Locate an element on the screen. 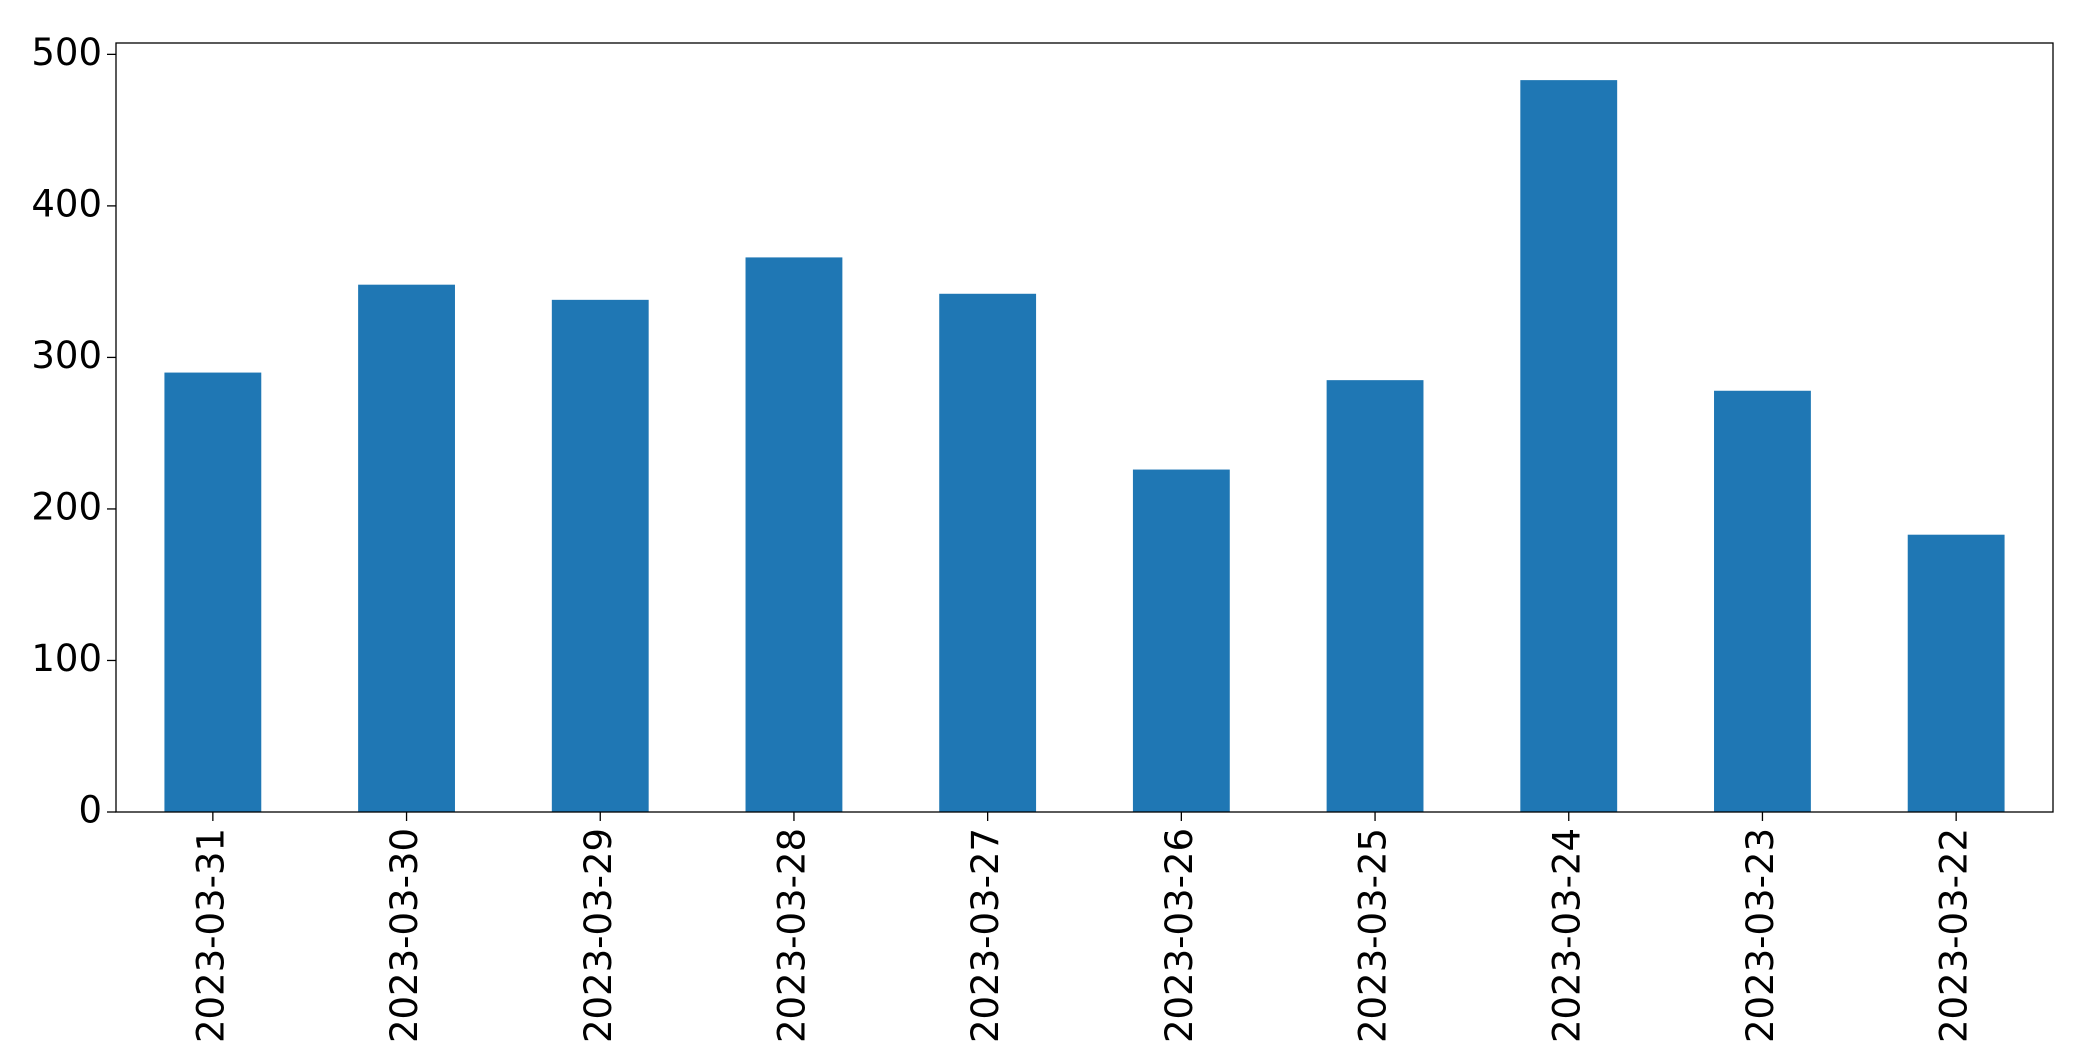 Image resolution: width=2093 pixels, height=1064 pixels. y-tick-label: 200 is located at coordinates (66, 506).